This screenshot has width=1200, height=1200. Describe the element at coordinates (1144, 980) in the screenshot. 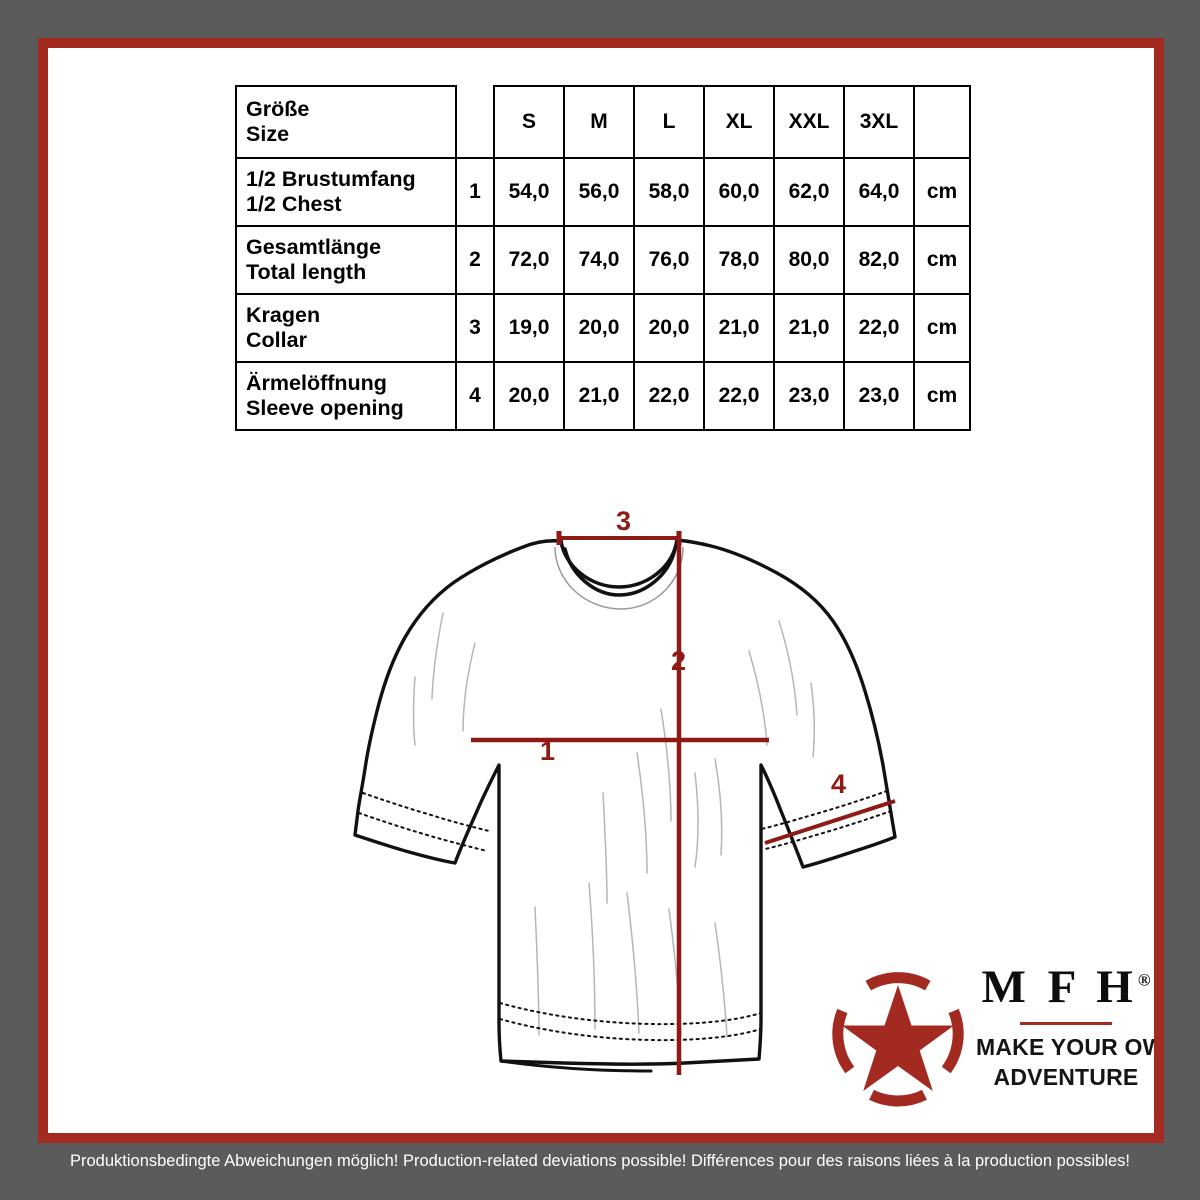

I see `registered-trademark-icon: ®` at that location.